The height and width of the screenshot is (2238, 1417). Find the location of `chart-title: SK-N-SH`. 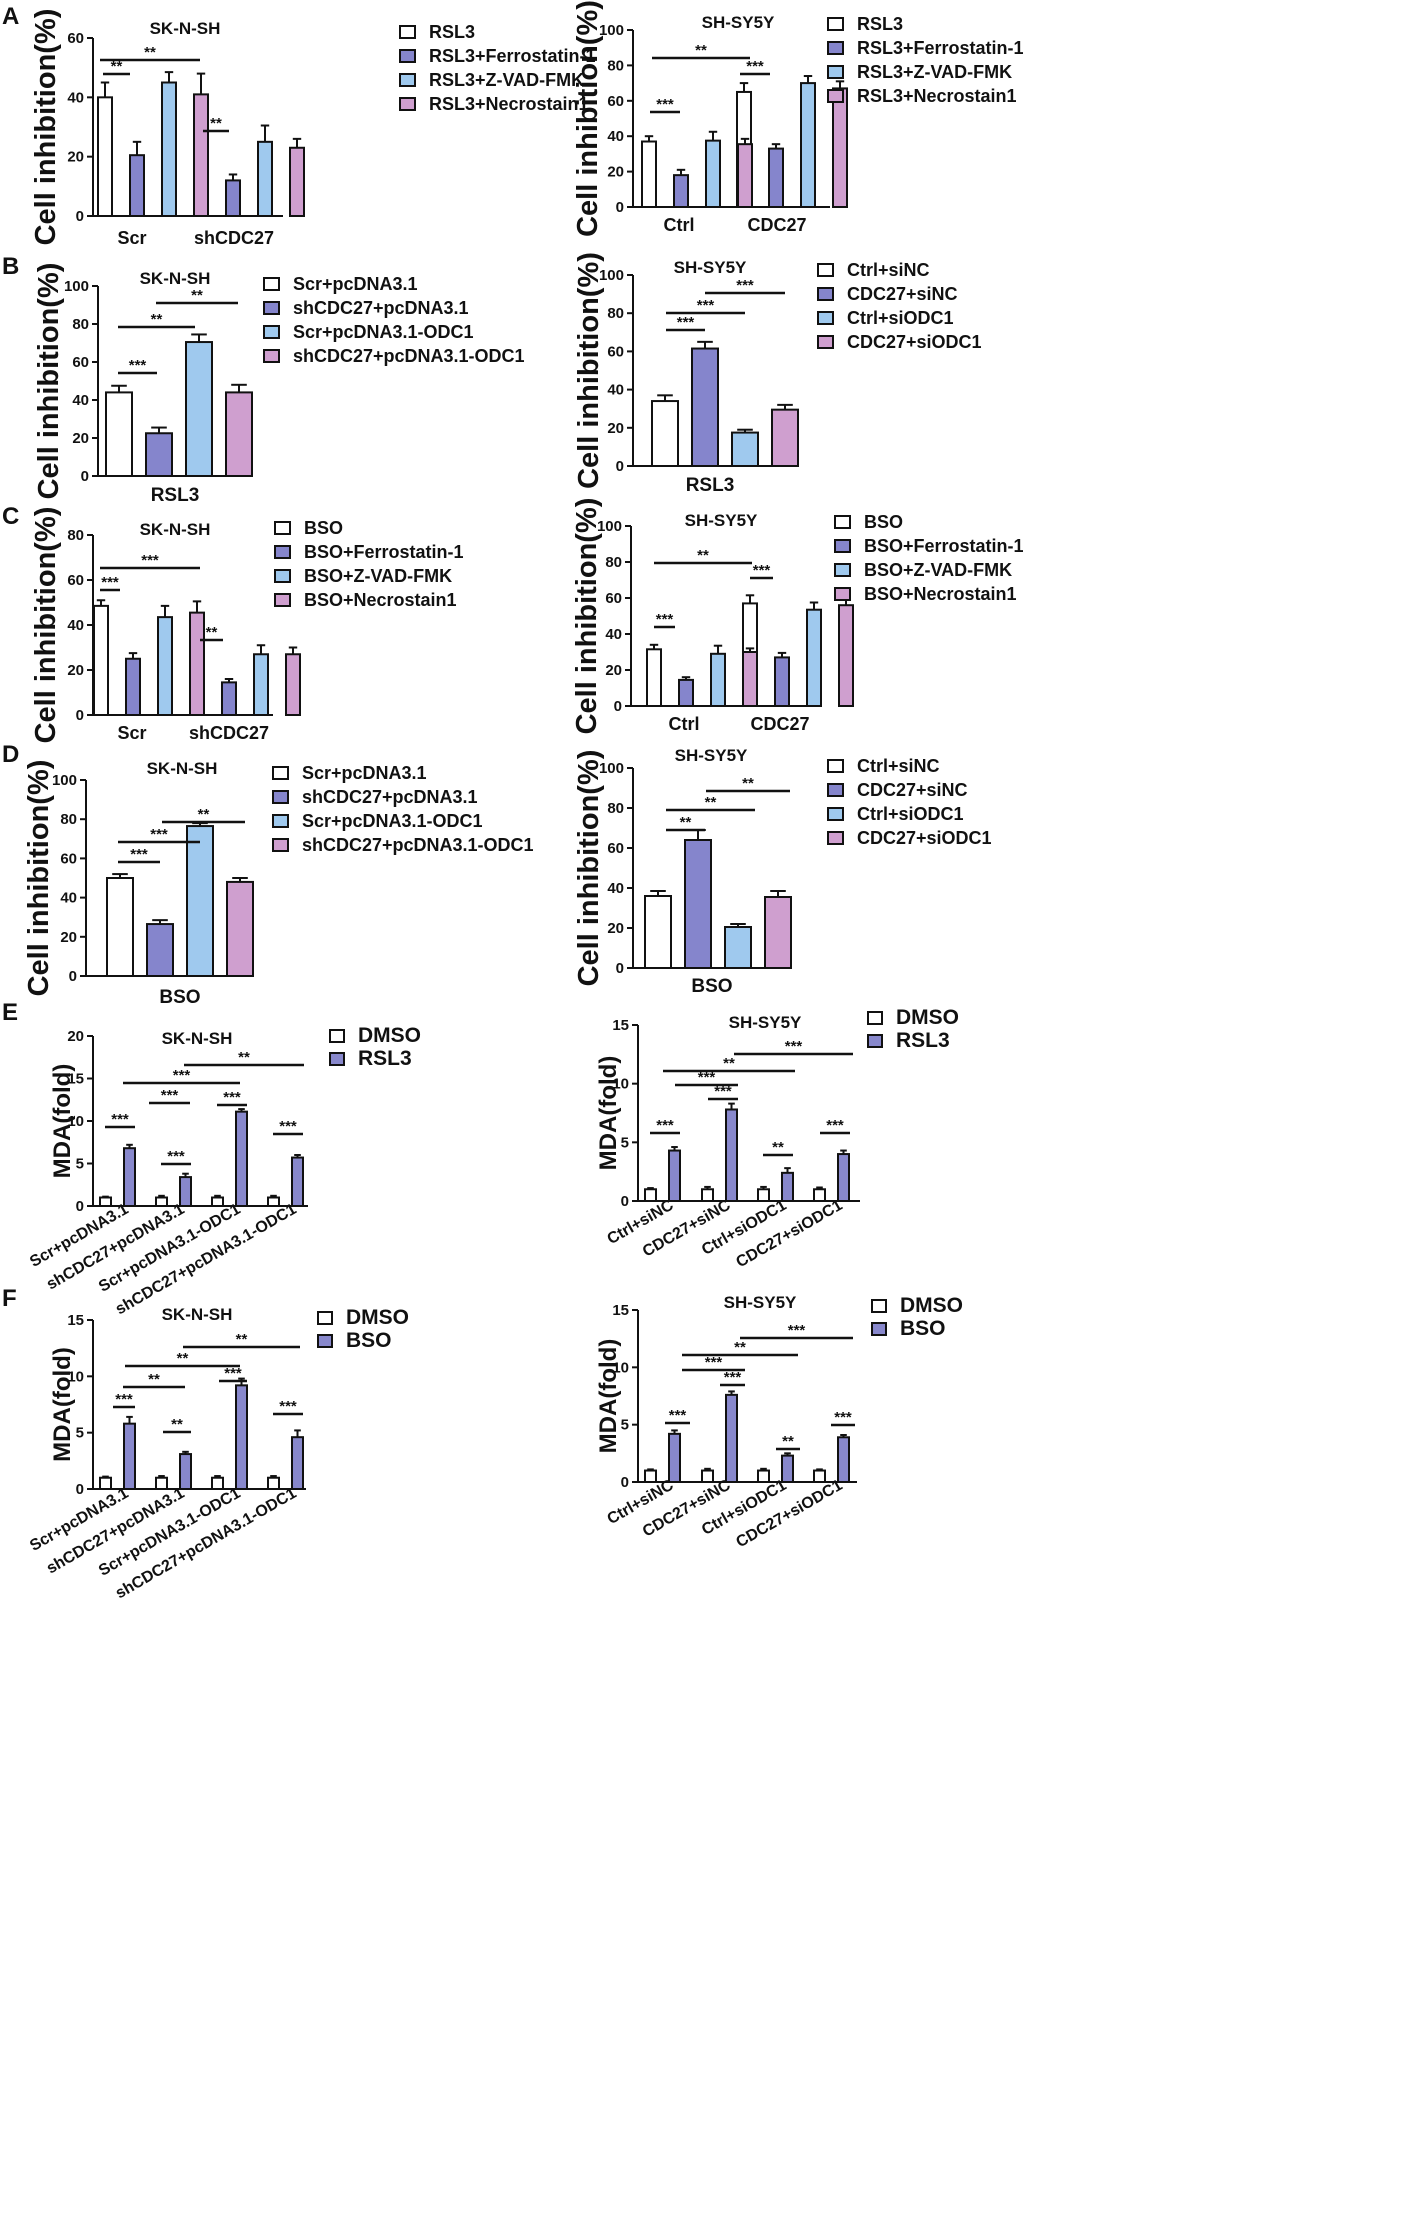

chart-title: SK-N-SH is located at coordinates (182, 768).